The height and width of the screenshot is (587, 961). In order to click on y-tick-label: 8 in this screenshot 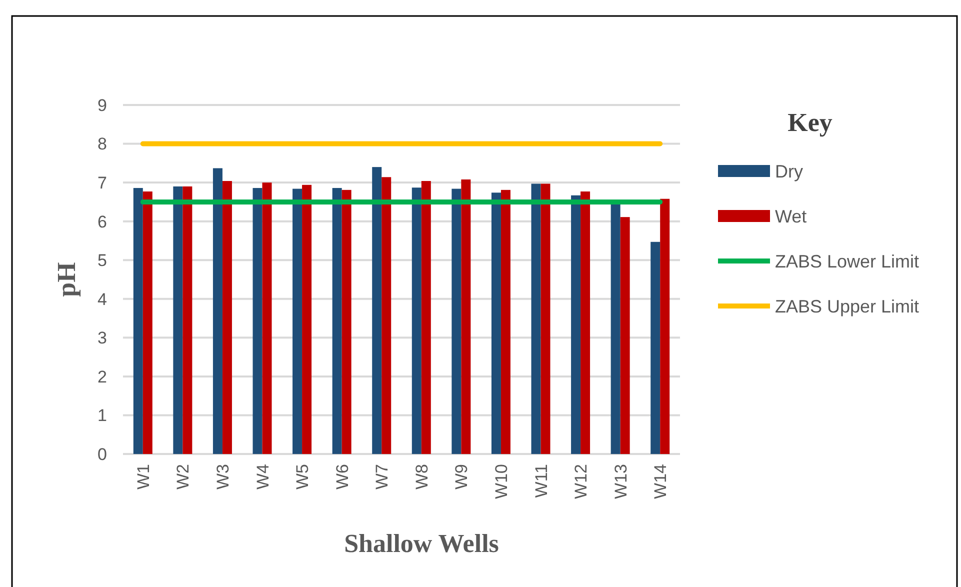, I will do `click(102, 144)`.